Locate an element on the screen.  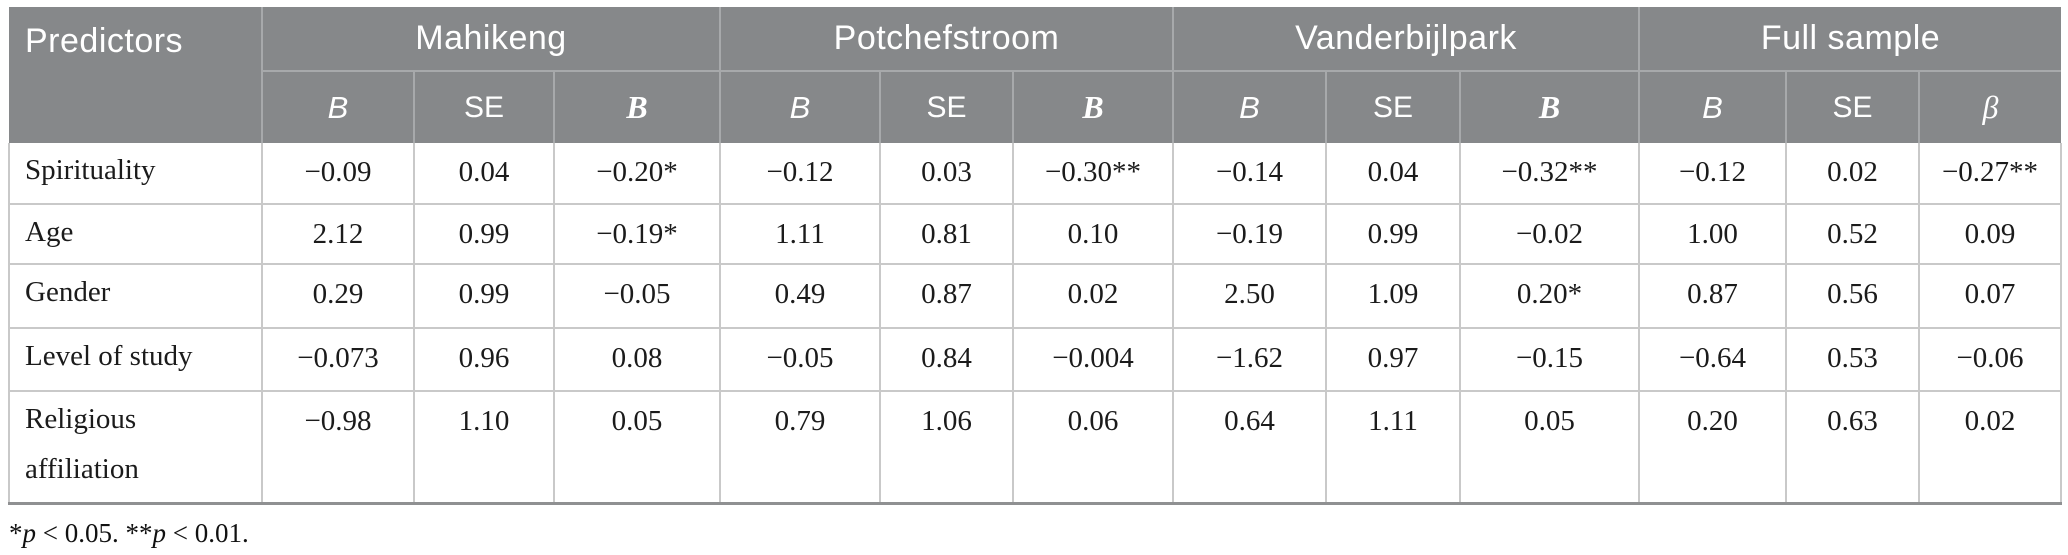
cell-value: −0.32** is located at coordinates (1549, 174).